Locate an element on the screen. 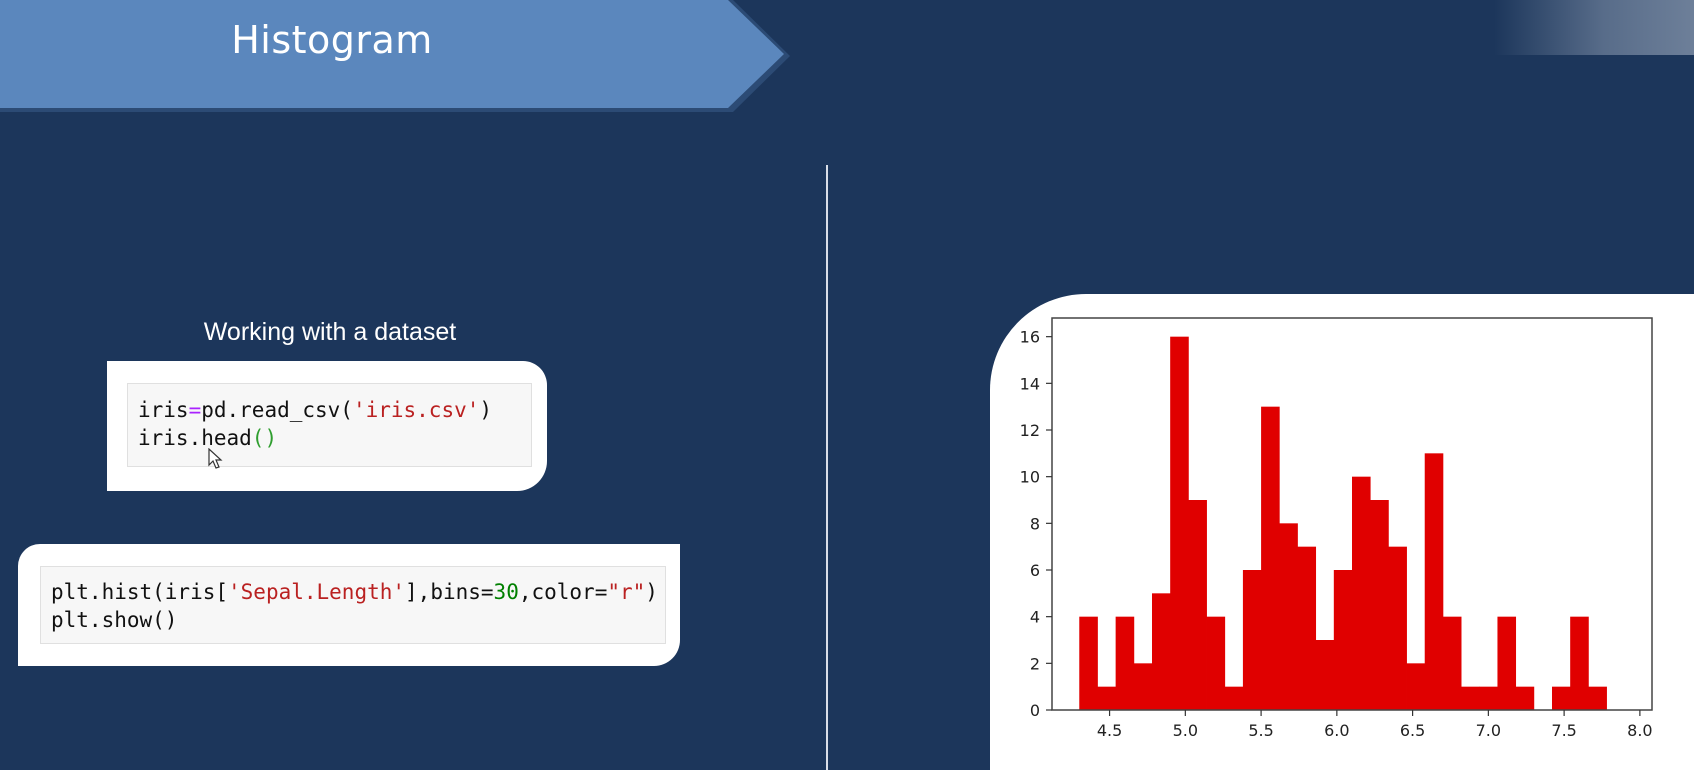 The width and height of the screenshot is (1694, 770). code-token: 'iris.csv' is located at coordinates (416, 410).